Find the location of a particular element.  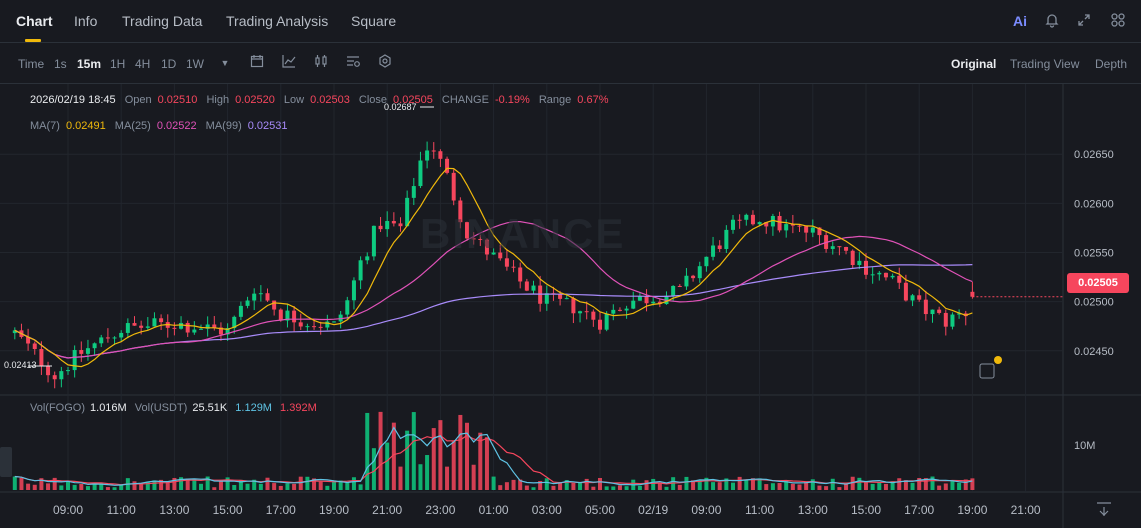

open-label: Open is located at coordinates (138, 100).